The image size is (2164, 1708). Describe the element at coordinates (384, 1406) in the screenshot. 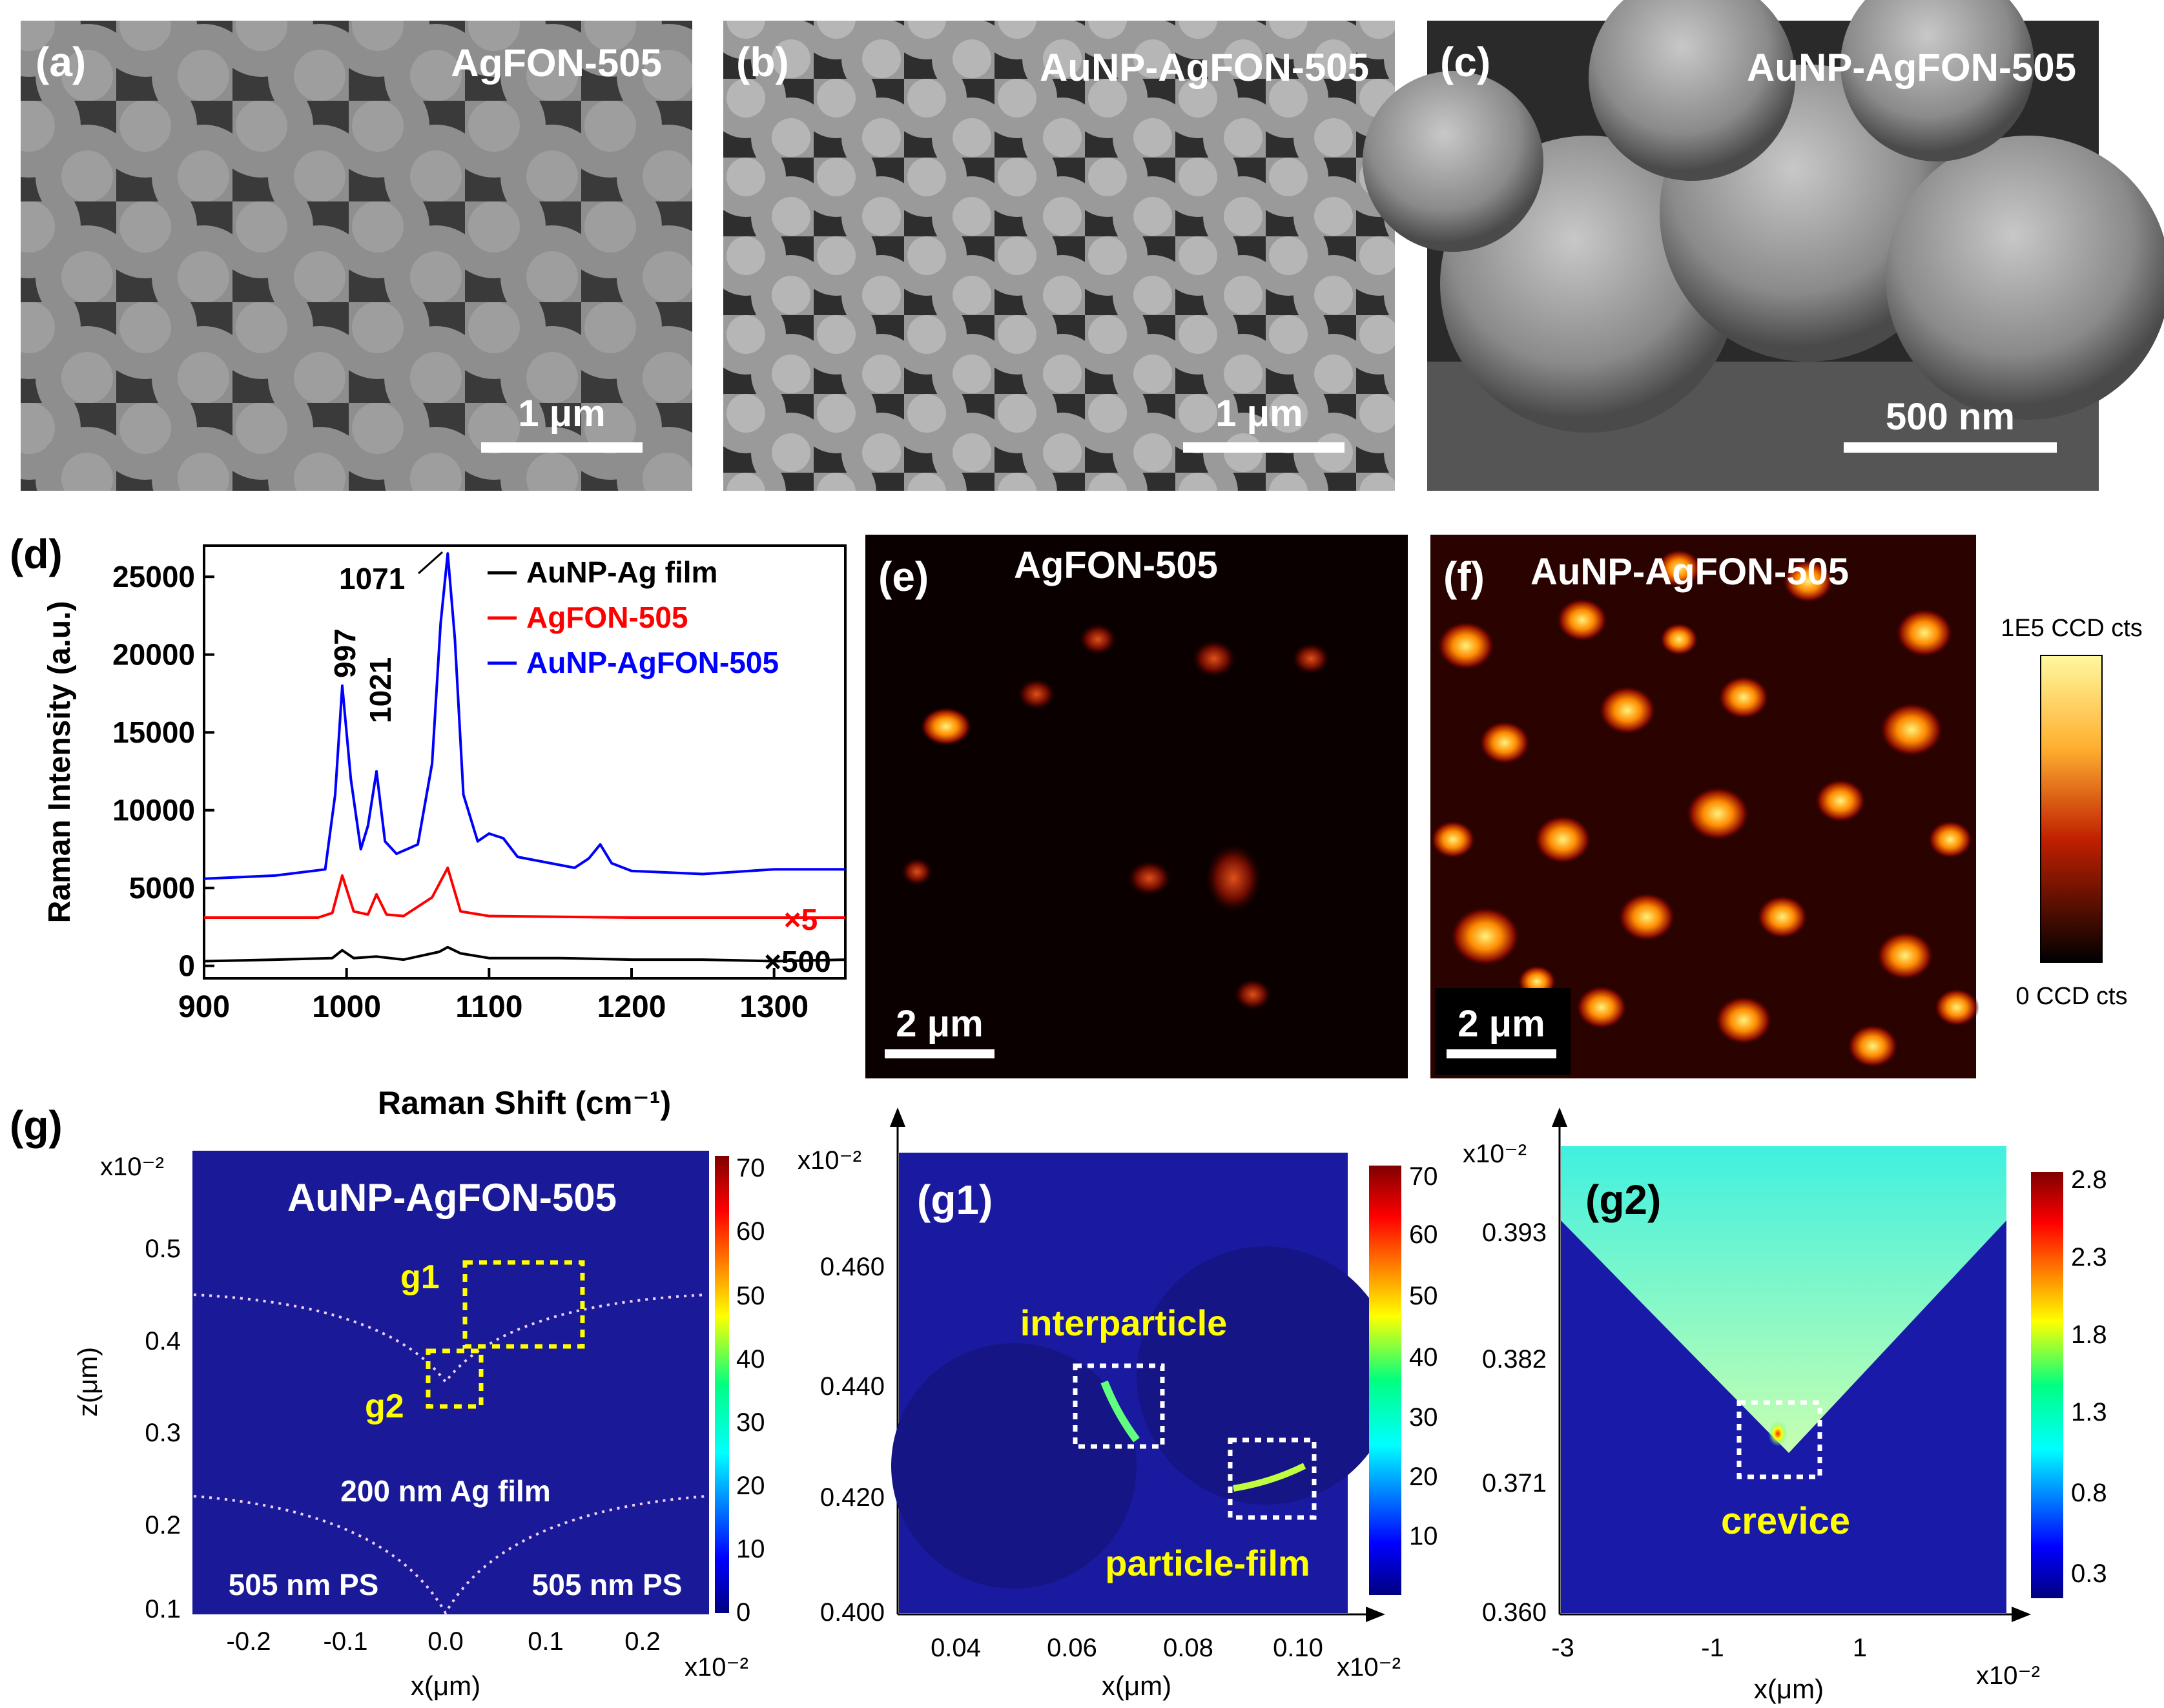

I see `g2-label: g2` at that location.